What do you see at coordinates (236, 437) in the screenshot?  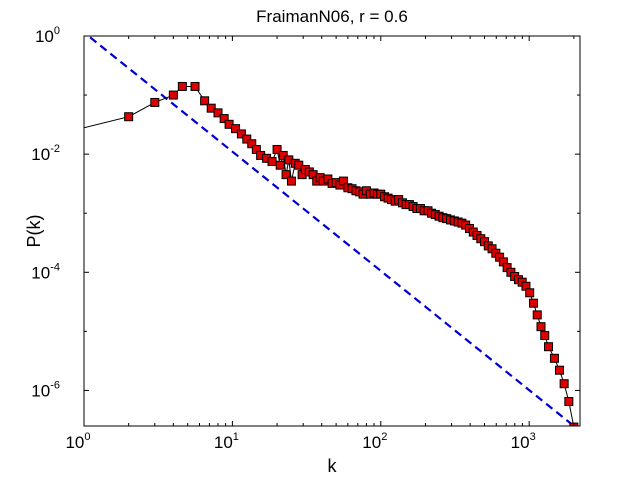 I see `x-tick-exponent: 1` at bounding box center [236, 437].